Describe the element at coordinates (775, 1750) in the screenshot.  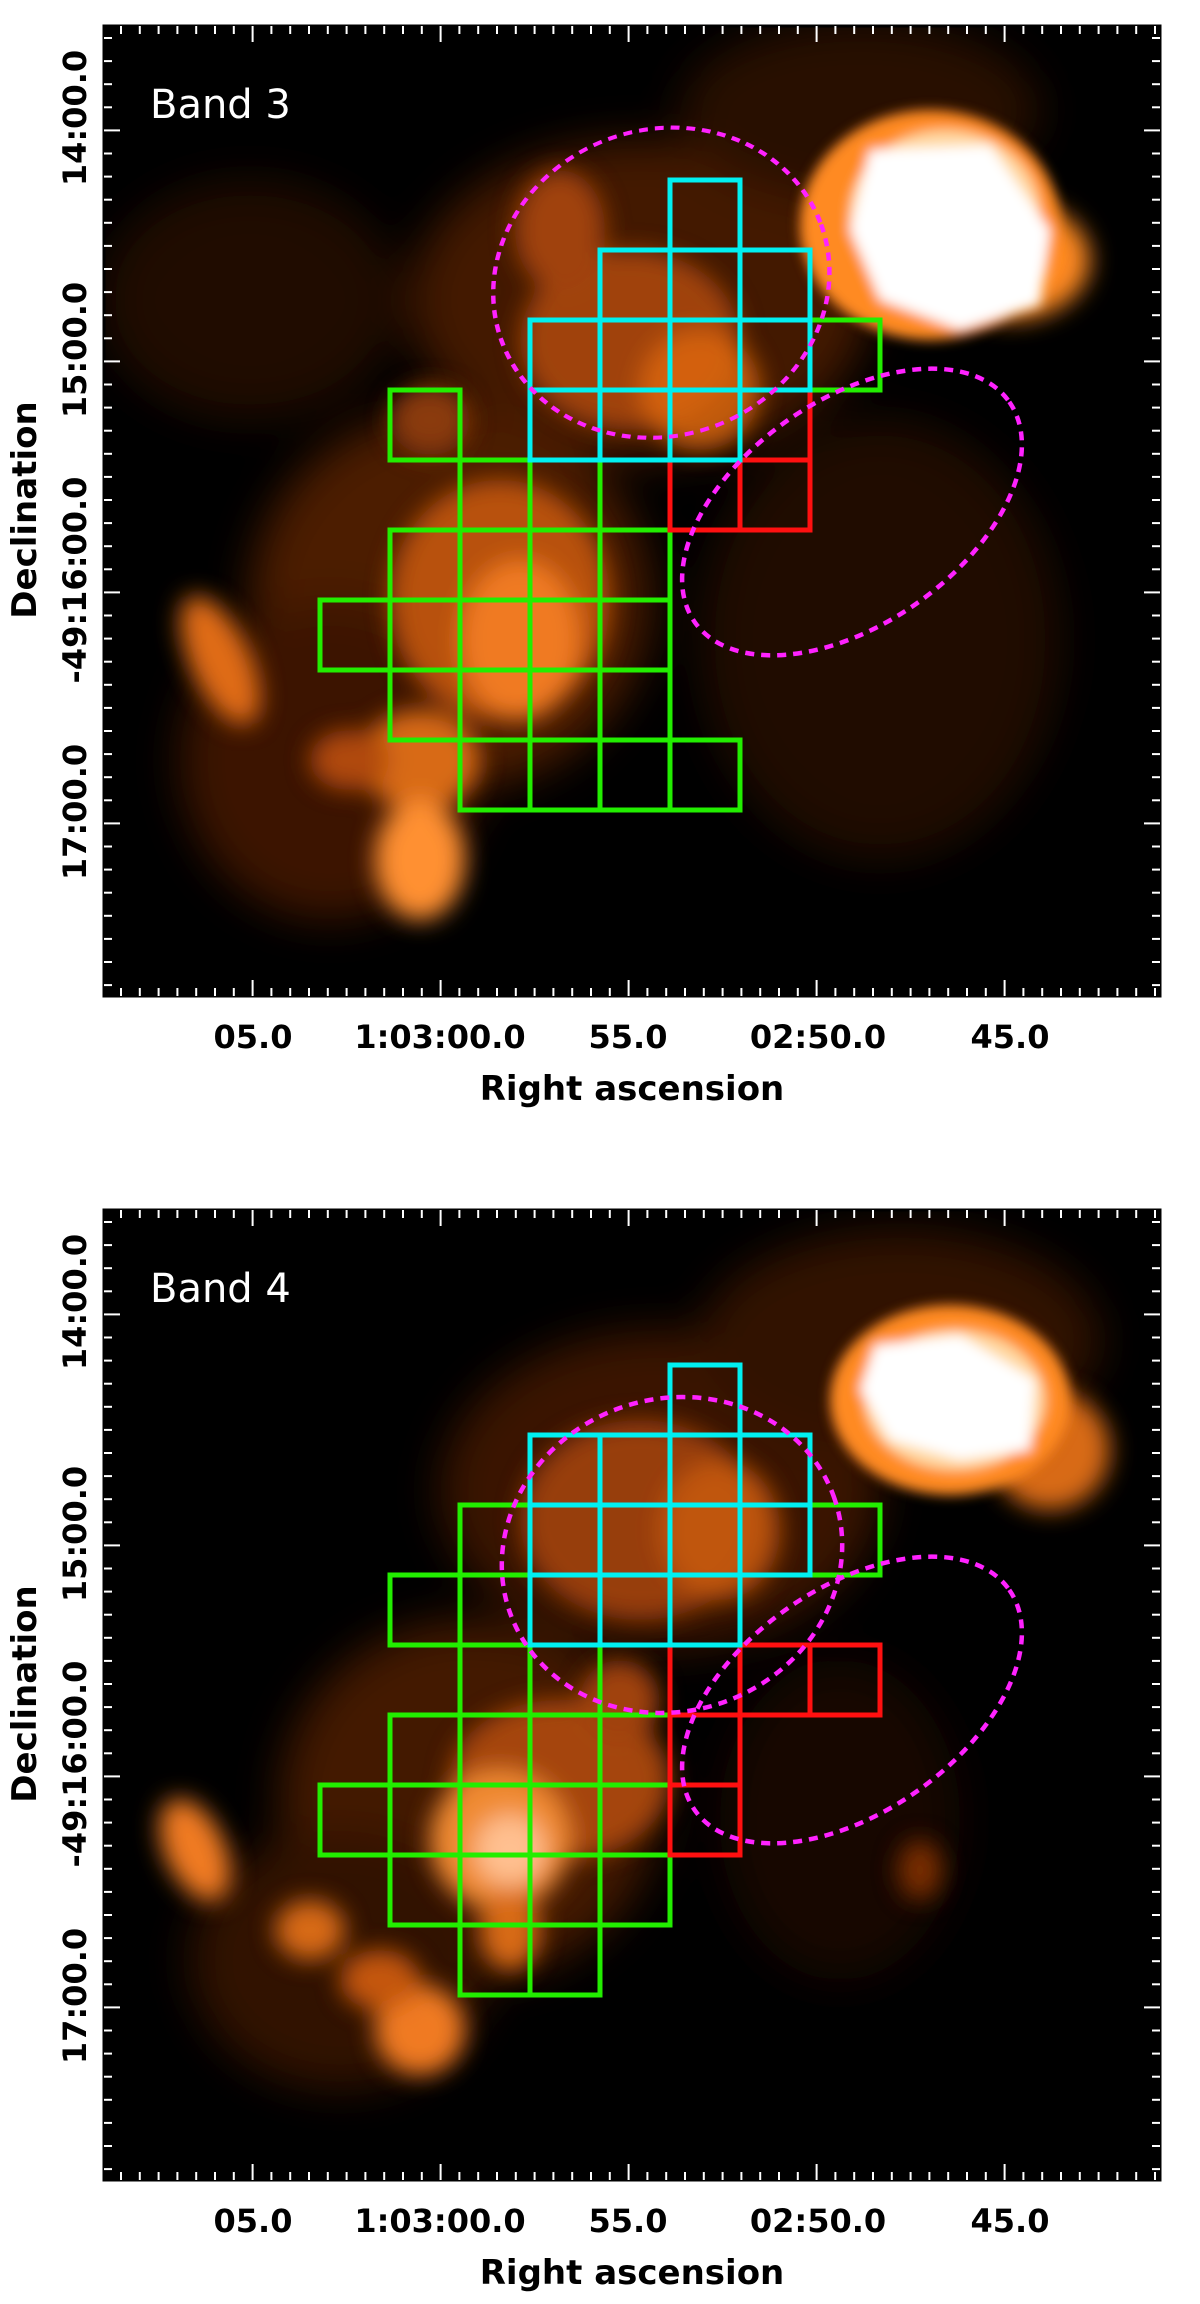
I see `red-grid` at that location.